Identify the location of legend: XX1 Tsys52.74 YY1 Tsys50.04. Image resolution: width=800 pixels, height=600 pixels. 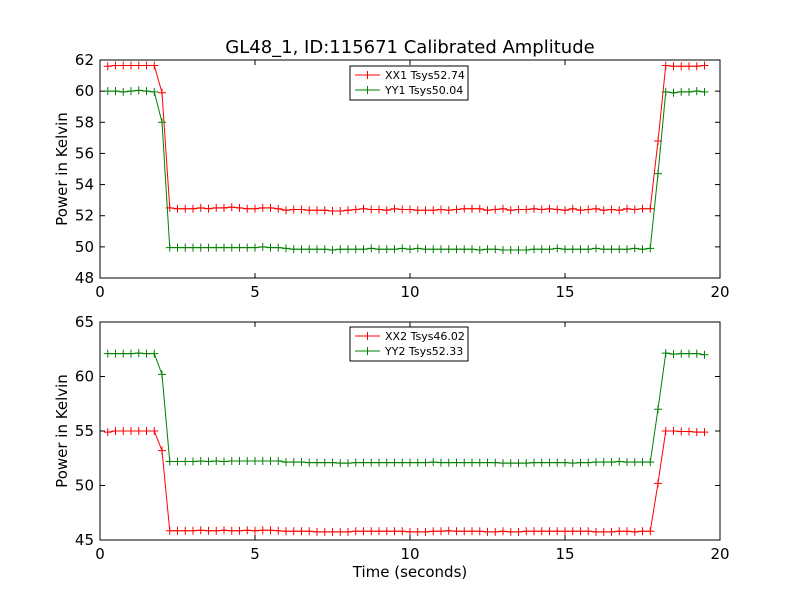
(409, 83).